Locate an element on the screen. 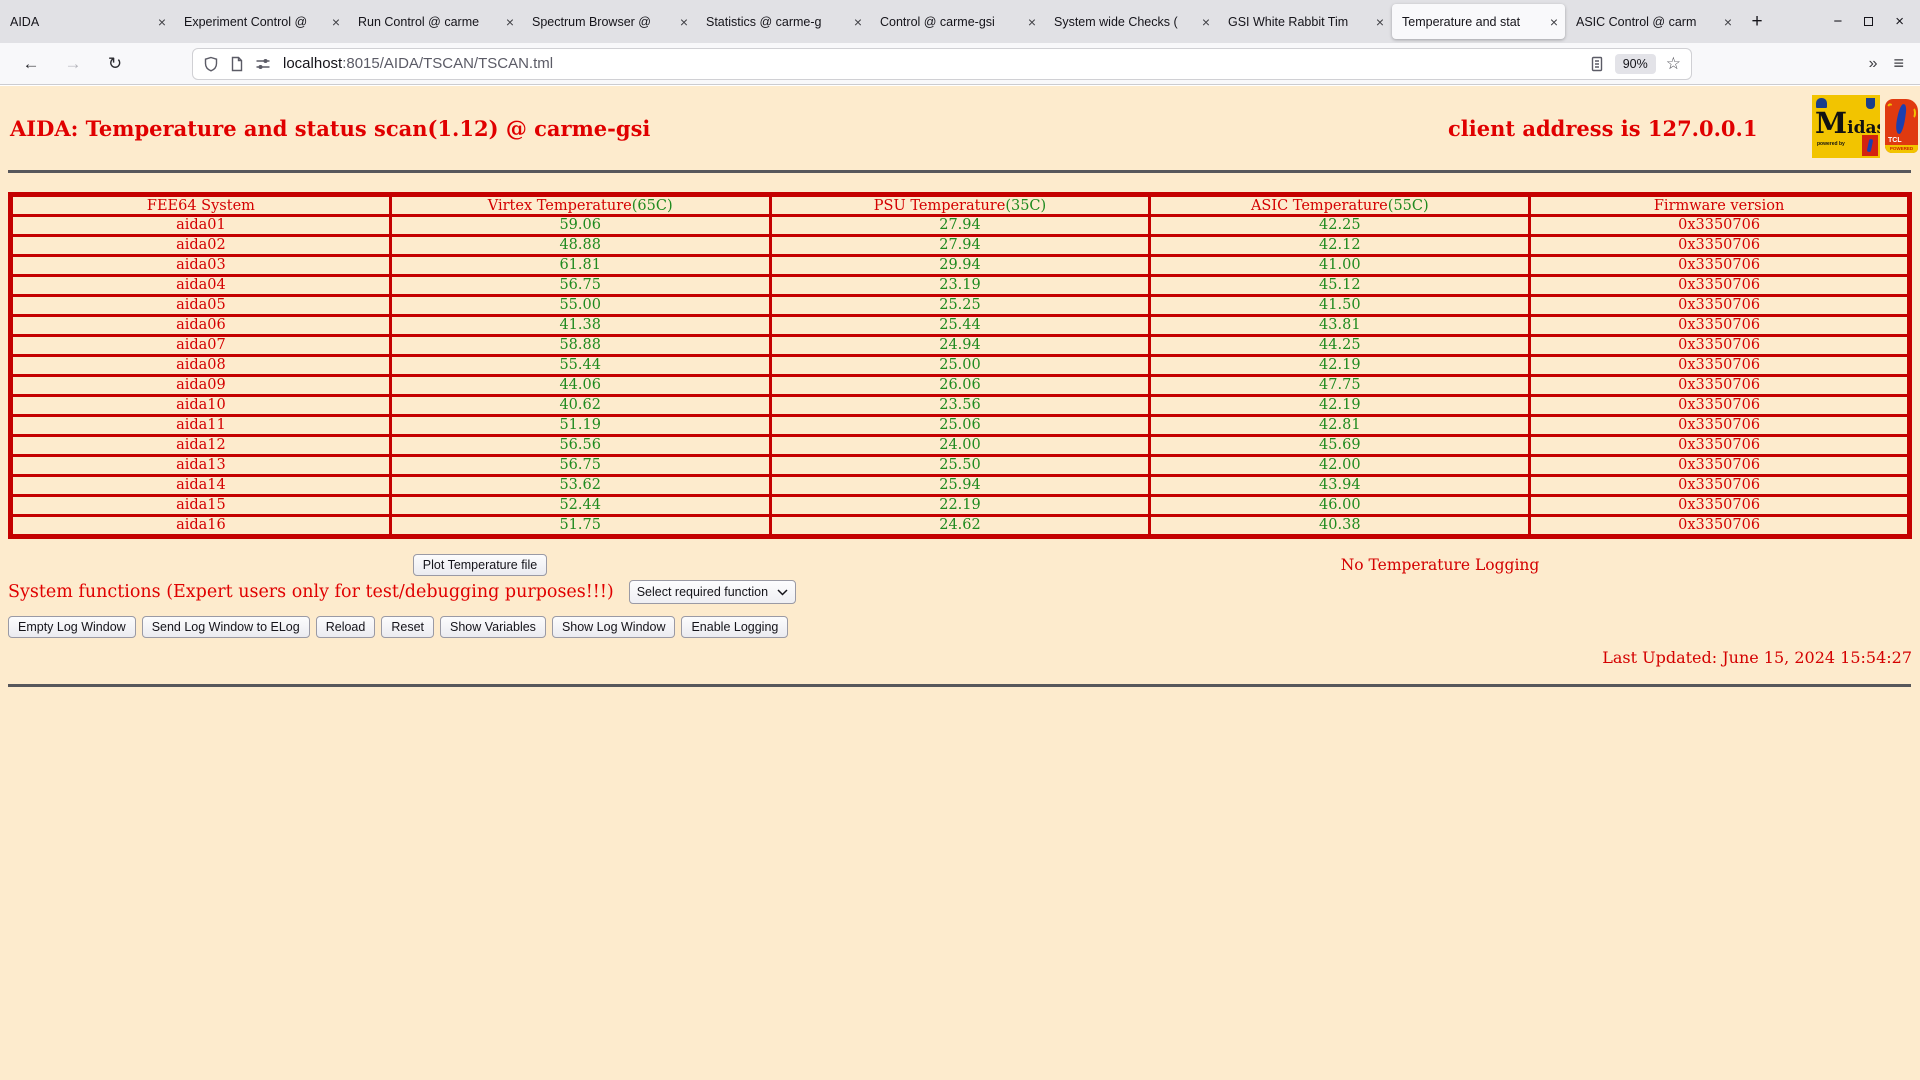  psu-temperature-cell: 24.00 is located at coordinates (960, 445).